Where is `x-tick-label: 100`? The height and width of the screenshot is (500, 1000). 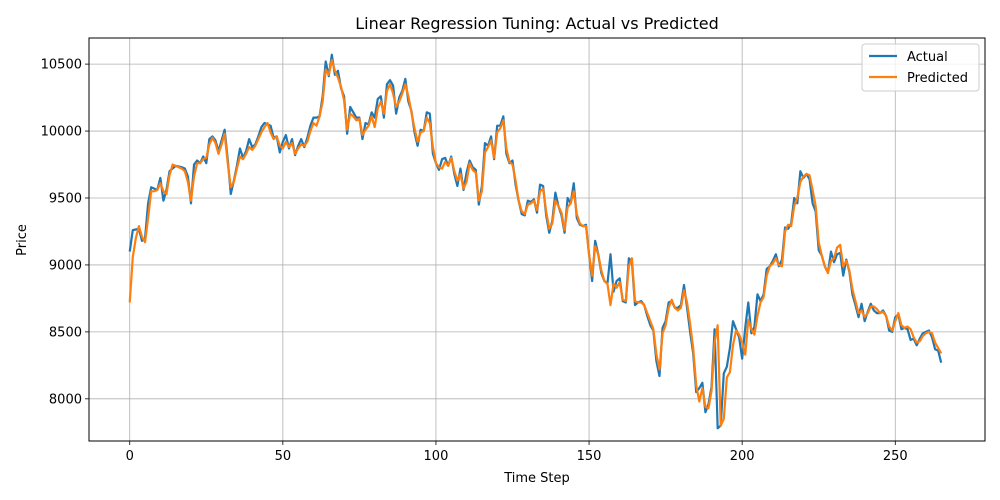
x-tick-label: 100 is located at coordinates (436, 456).